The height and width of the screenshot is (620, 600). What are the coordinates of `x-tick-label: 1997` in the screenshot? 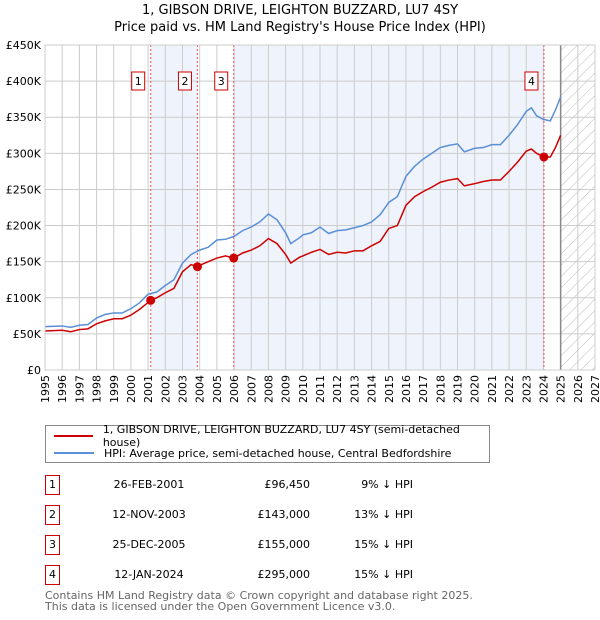 It's located at (79, 389).